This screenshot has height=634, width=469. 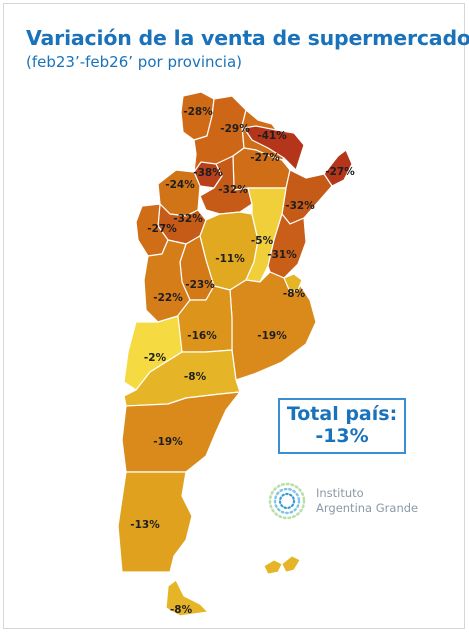 I want to click on total-country-box: Total país: -13%, so click(x=342, y=426).